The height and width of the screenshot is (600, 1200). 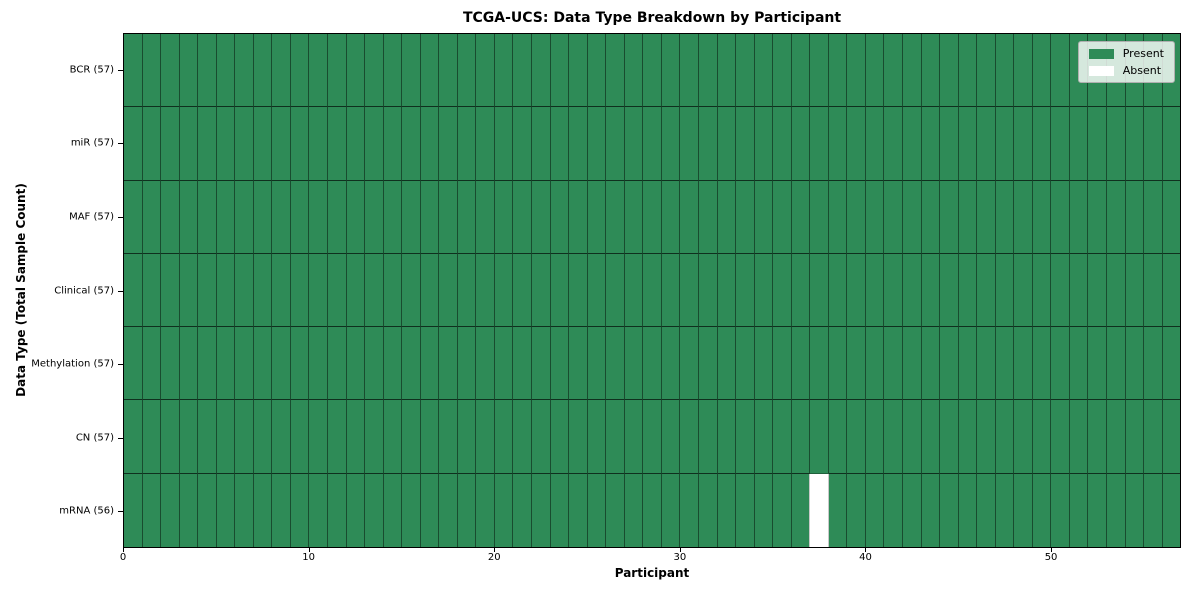 I want to click on y-tick-label-mRNA: mRNA (56), so click(x=86, y=511).